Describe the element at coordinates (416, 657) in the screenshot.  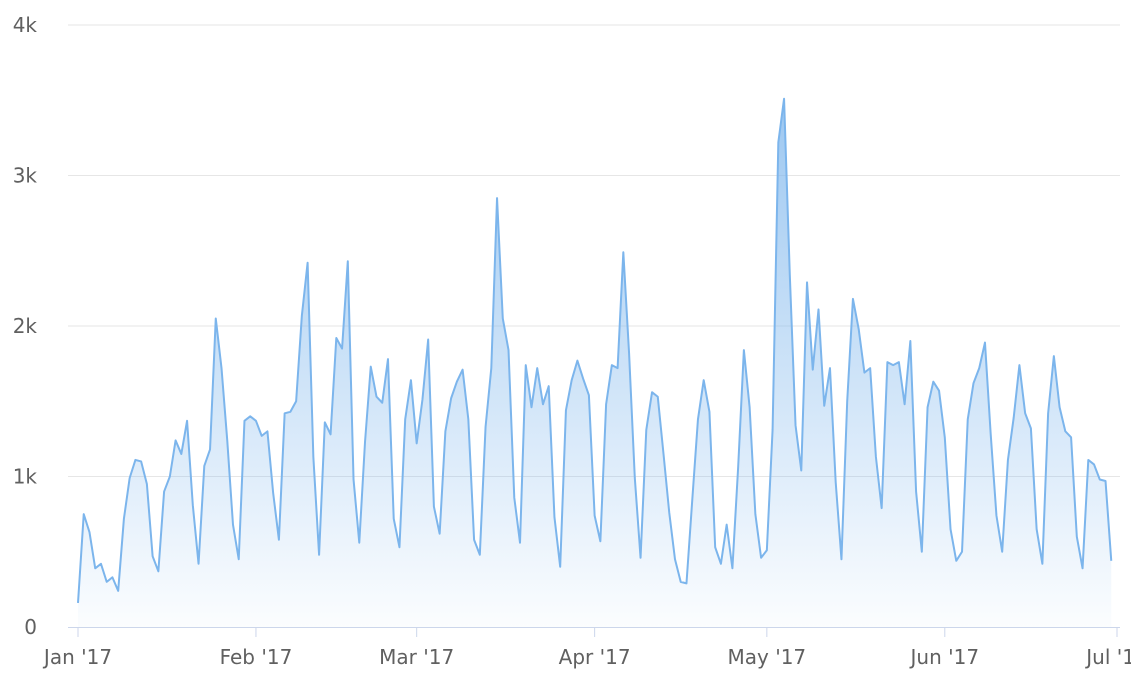
I see `x-tick-label-2017-03-01: Mar '17` at that location.